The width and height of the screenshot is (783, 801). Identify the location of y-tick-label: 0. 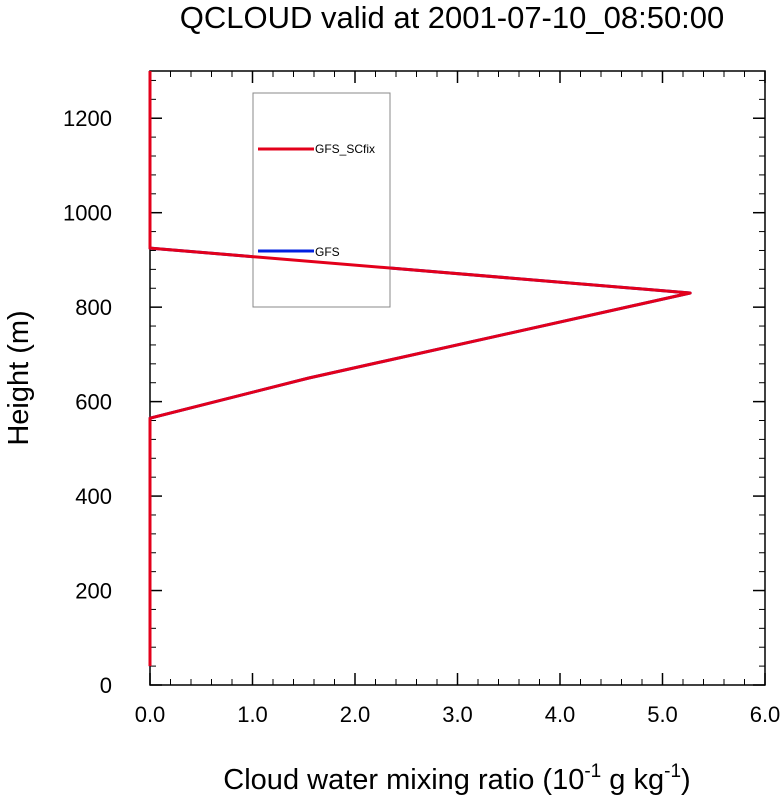
(106, 685).